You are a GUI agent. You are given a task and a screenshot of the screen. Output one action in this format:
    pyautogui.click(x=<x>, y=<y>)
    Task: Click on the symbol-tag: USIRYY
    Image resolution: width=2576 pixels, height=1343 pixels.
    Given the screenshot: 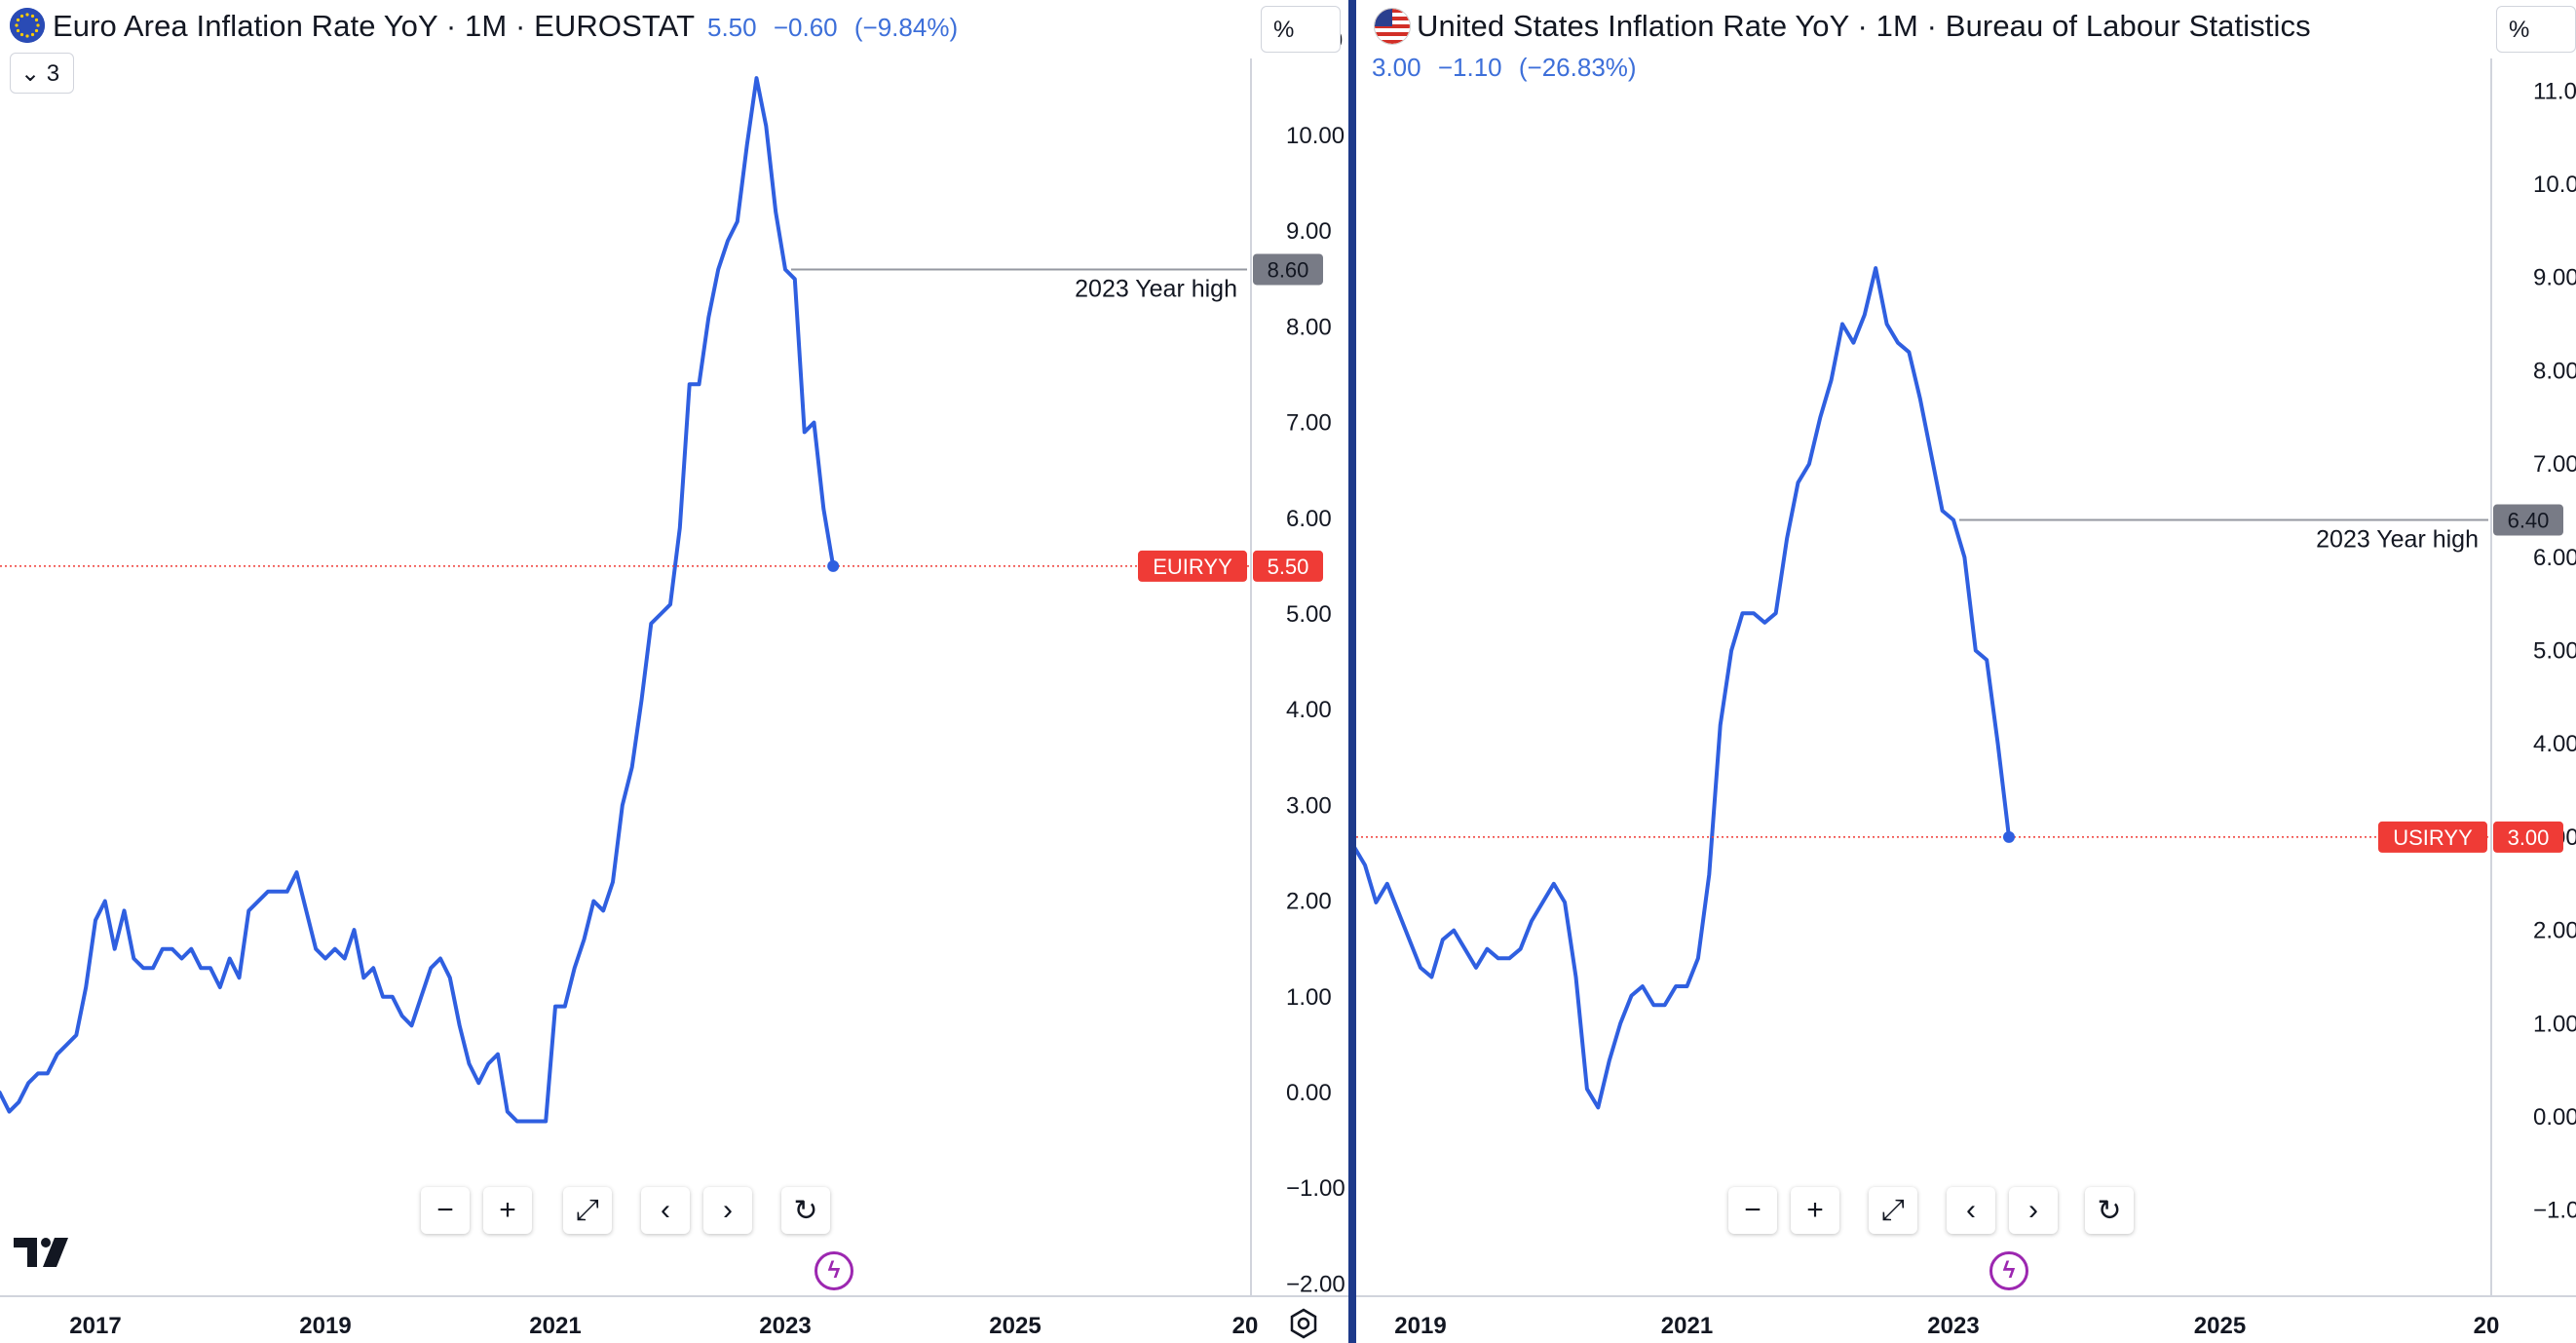 What is the action you would take?
    pyautogui.click(x=2433, y=837)
    